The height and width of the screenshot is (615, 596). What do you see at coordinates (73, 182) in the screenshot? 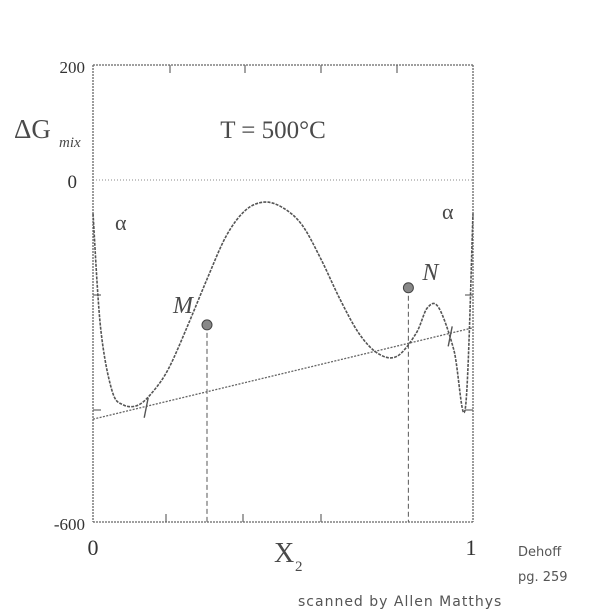
I see `y-tick-label-0: 0` at bounding box center [73, 182].